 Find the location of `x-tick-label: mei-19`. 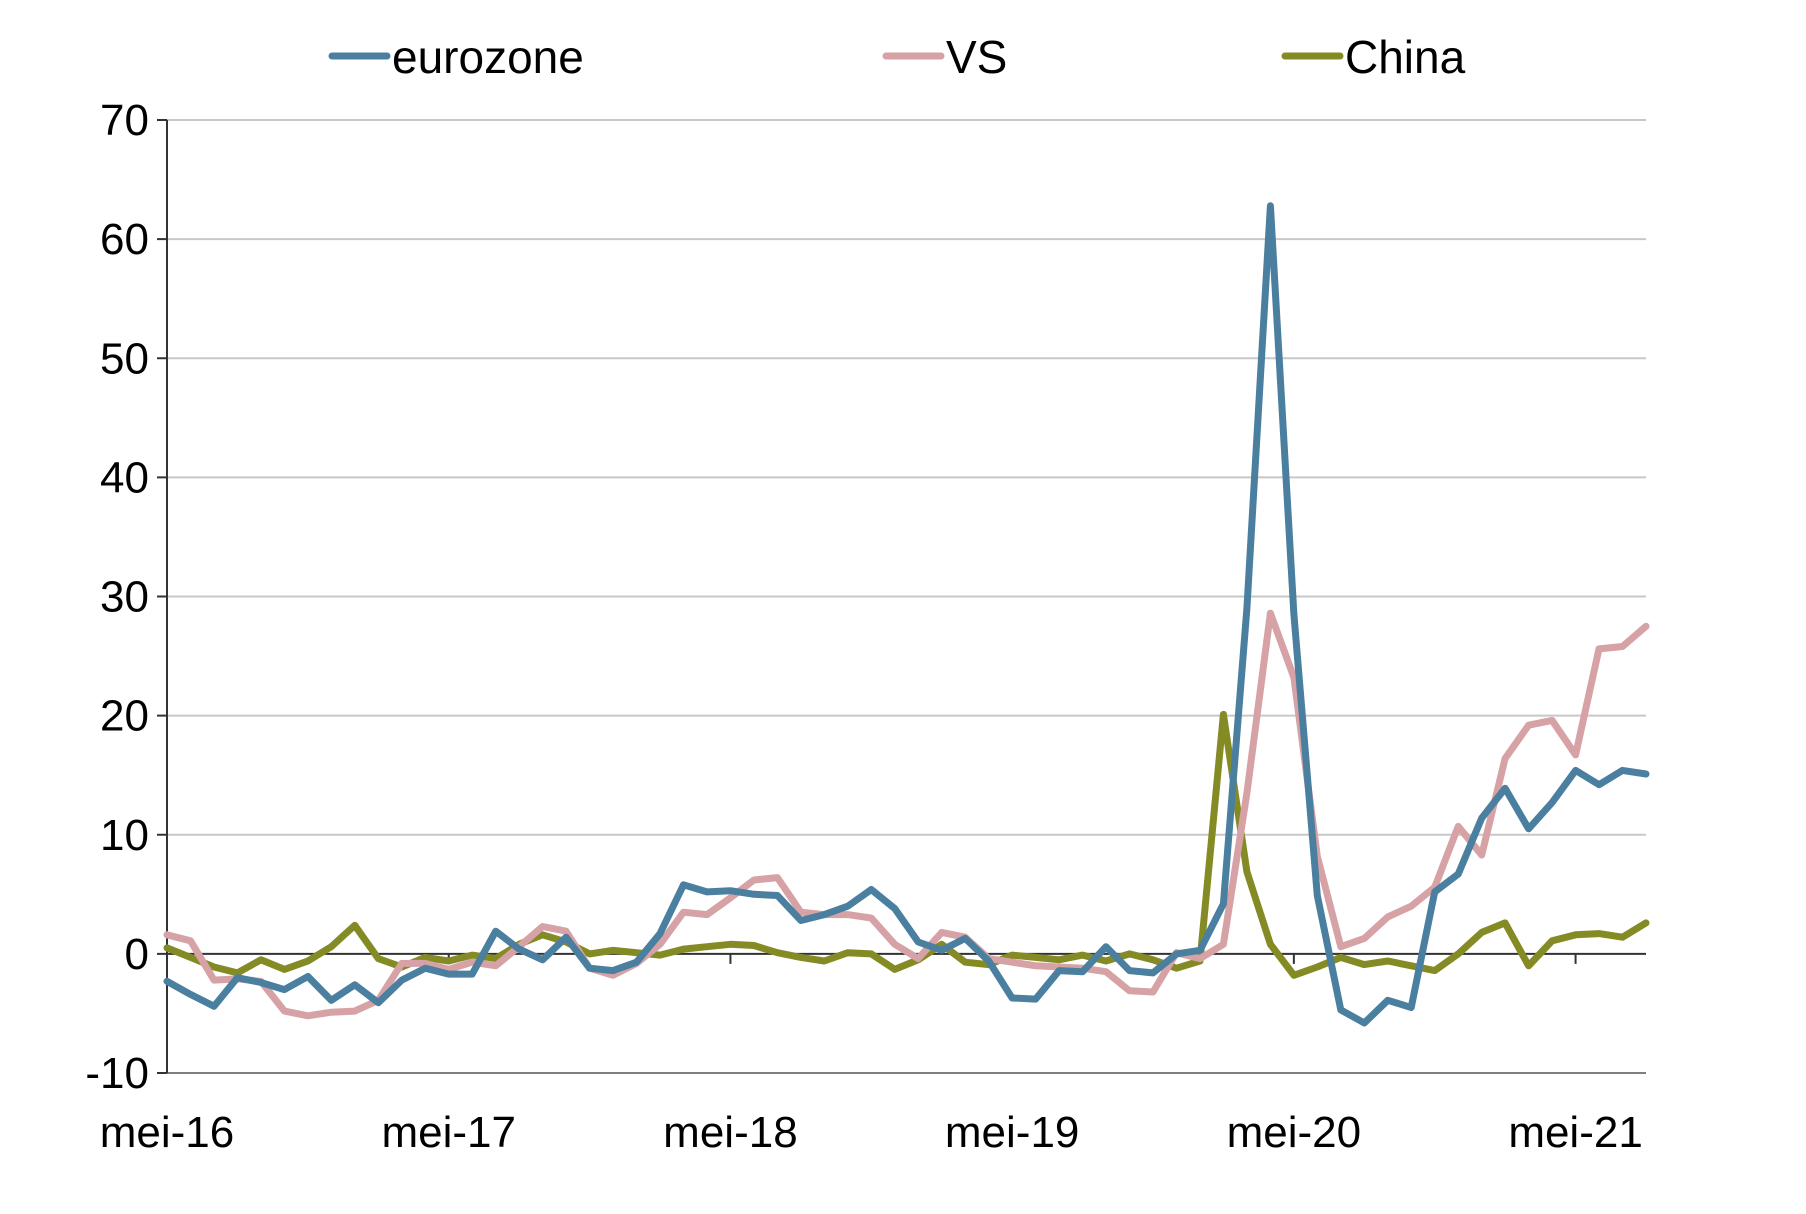

x-tick-label: mei-19 is located at coordinates (1012, 1132).